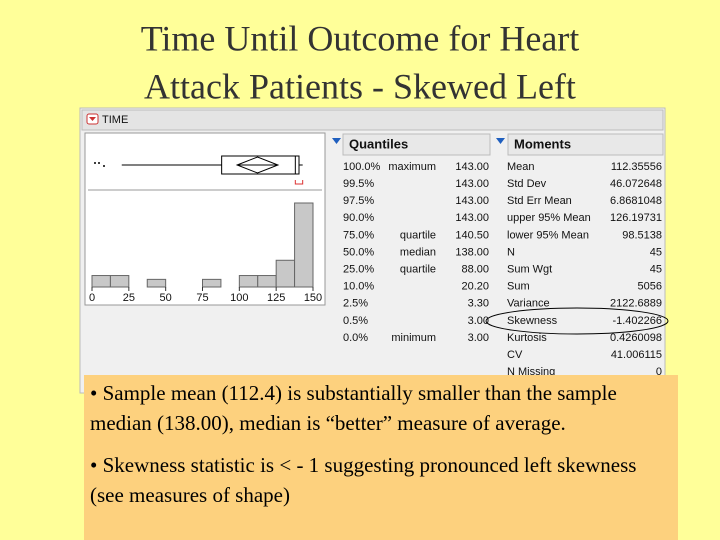  I want to click on moment-name: upper 95% Mean, so click(549, 218).